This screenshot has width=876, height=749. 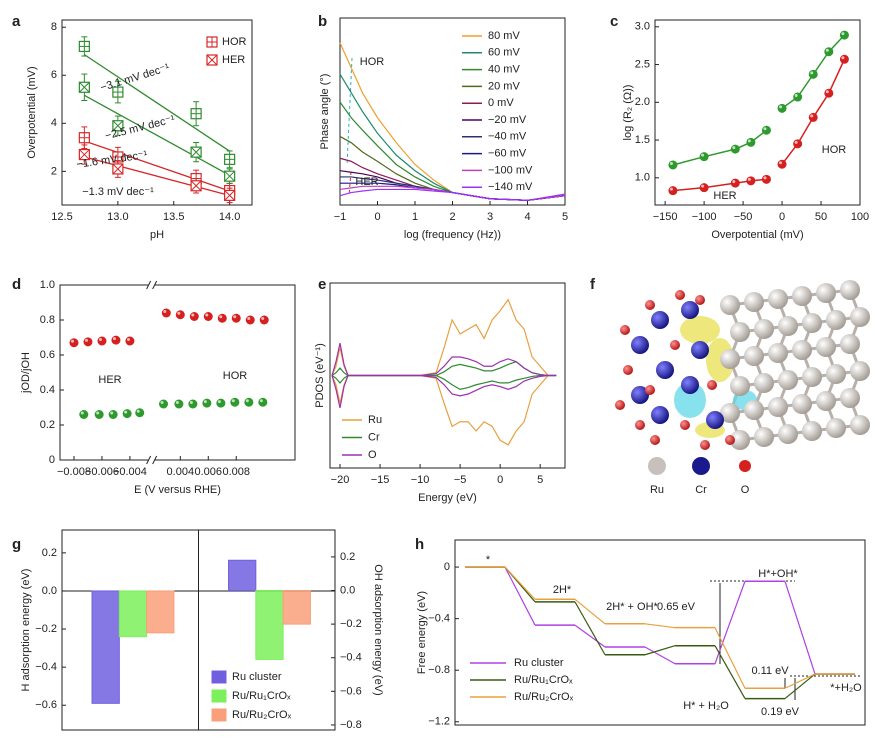 What do you see at coordinates (701, 490) in the screenshot?
I see `legend-label: Cr` at bounding box center [701, 490].